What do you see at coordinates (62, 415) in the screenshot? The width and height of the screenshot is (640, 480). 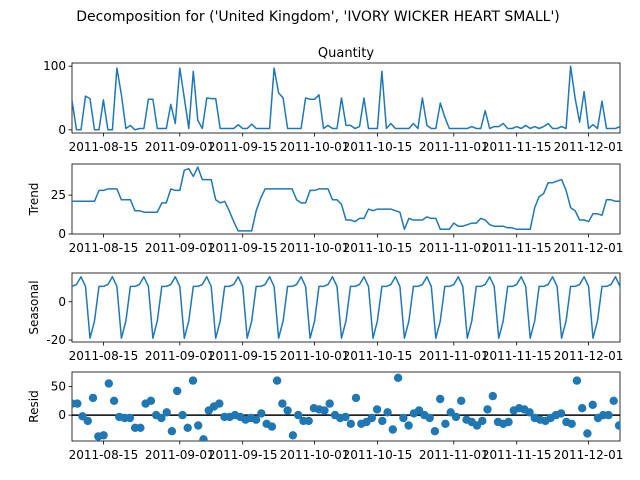 I see `resid-ytick-label: 0` at bounding box center [62, 415].